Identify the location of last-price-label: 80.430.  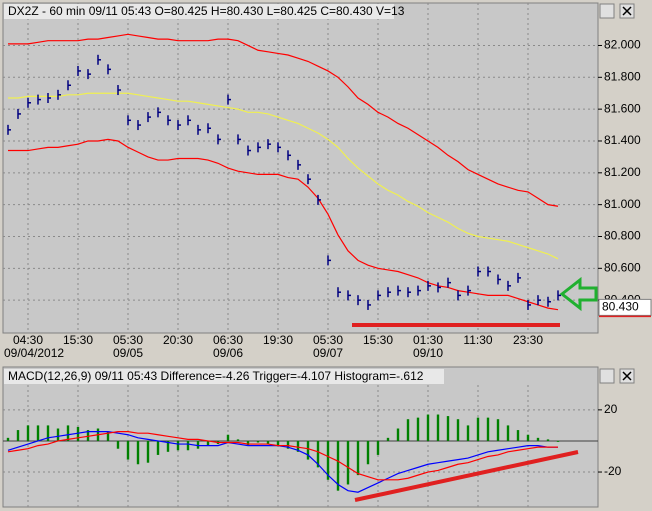
(620, 307).